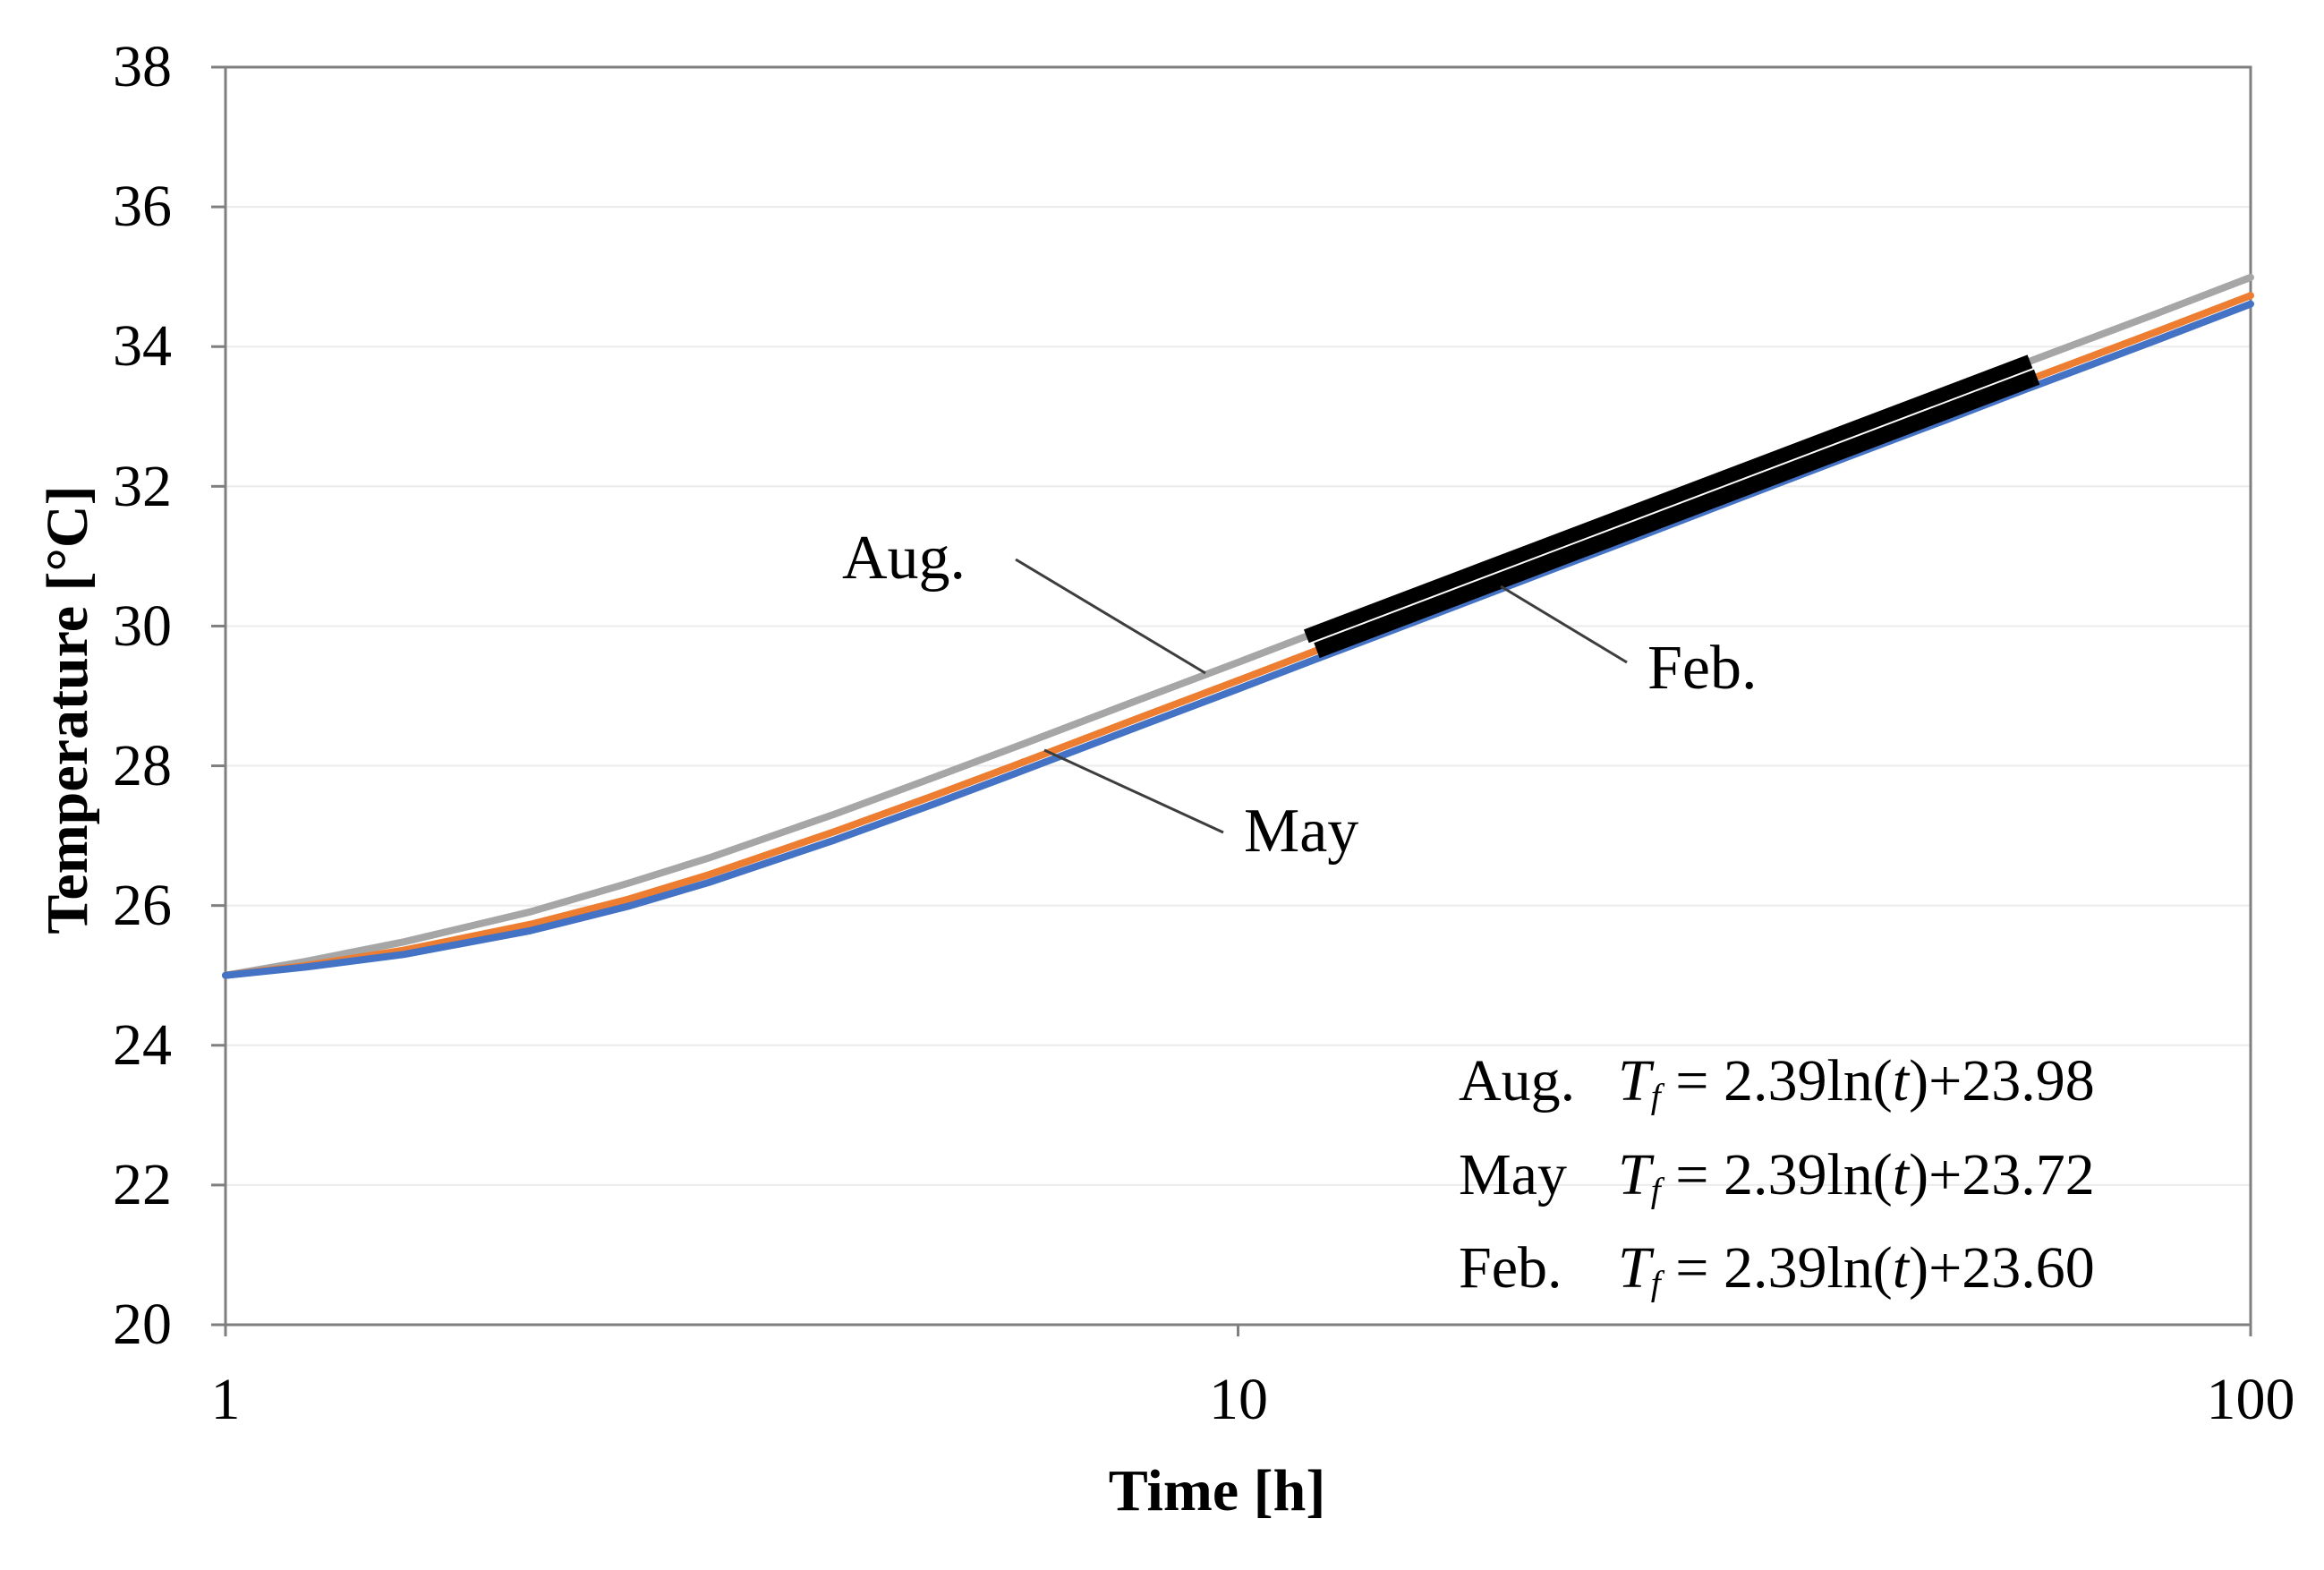  I want to click on equation-series-label: Feb., so click(1510, 1268).